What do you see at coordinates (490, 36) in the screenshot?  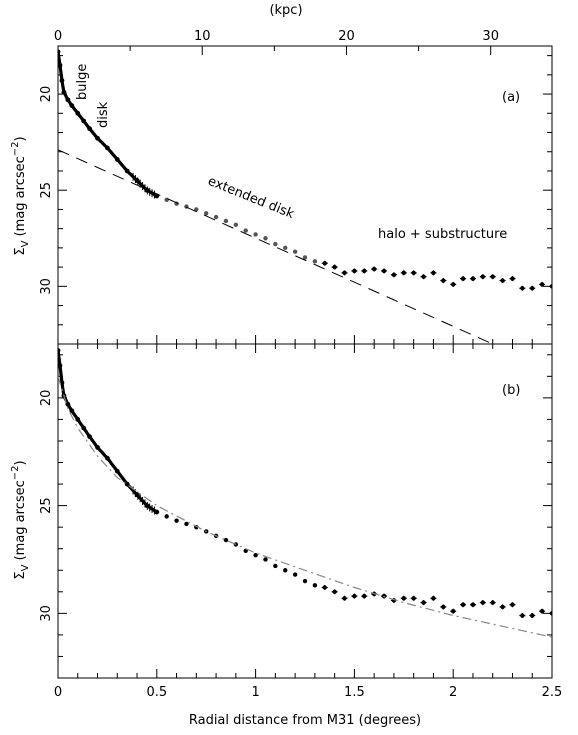 I see `kpc-tick-label: 30` at bounding box center [490, 36].